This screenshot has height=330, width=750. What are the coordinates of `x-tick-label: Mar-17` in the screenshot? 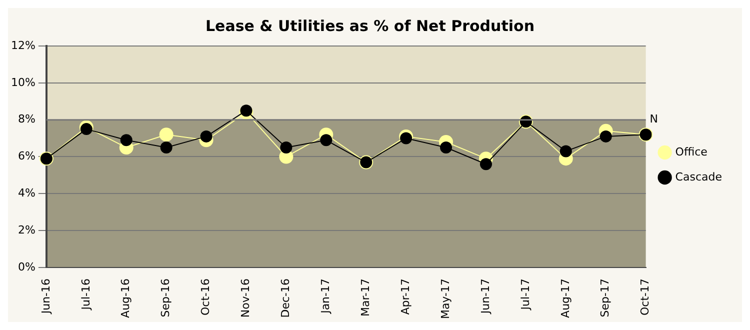 It's located at (365, 297).